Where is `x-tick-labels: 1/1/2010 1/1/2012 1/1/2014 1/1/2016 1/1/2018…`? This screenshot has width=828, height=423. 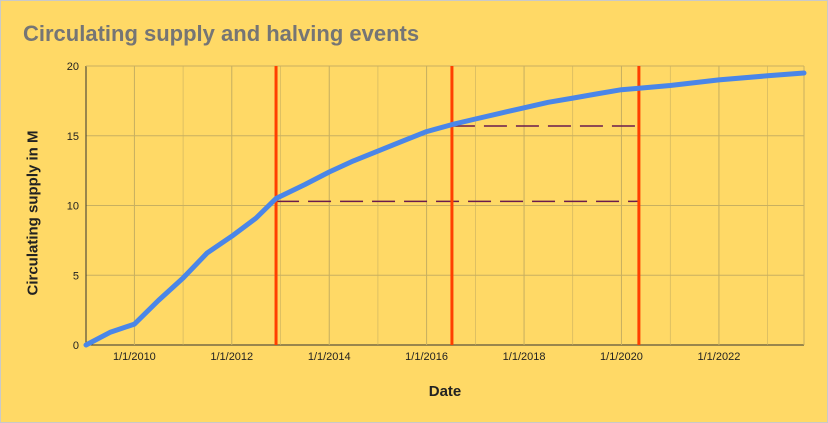 x-tick-labels: 1/1/2010 1/1/2012 1/1/2014 1/1/2016 1/1/2018… is located at coordinates (426, 357).